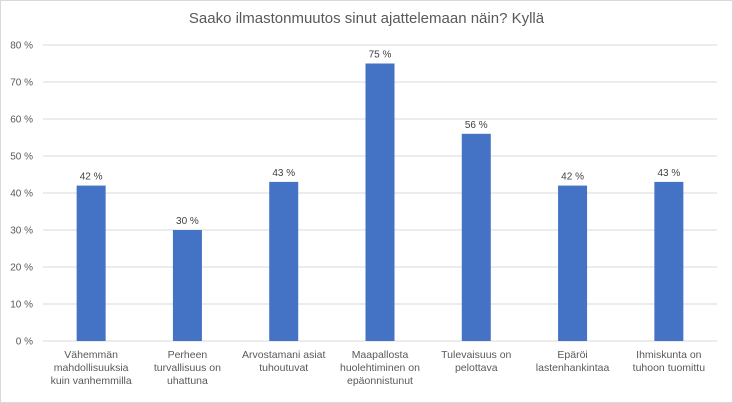 The width and height of the screenshot is (733, 403). I want to click on x-category-label: Maapallosta huolehtiminen on epäonnistunut, so click(380, 368).